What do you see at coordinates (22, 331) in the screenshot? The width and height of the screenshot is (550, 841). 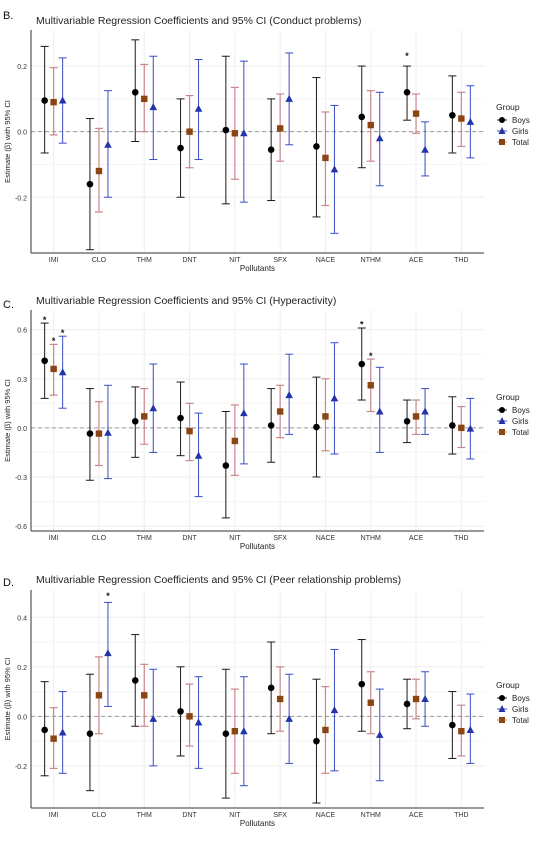 I see `y-tick-label: 0.6` at bounding box center [22, 331].